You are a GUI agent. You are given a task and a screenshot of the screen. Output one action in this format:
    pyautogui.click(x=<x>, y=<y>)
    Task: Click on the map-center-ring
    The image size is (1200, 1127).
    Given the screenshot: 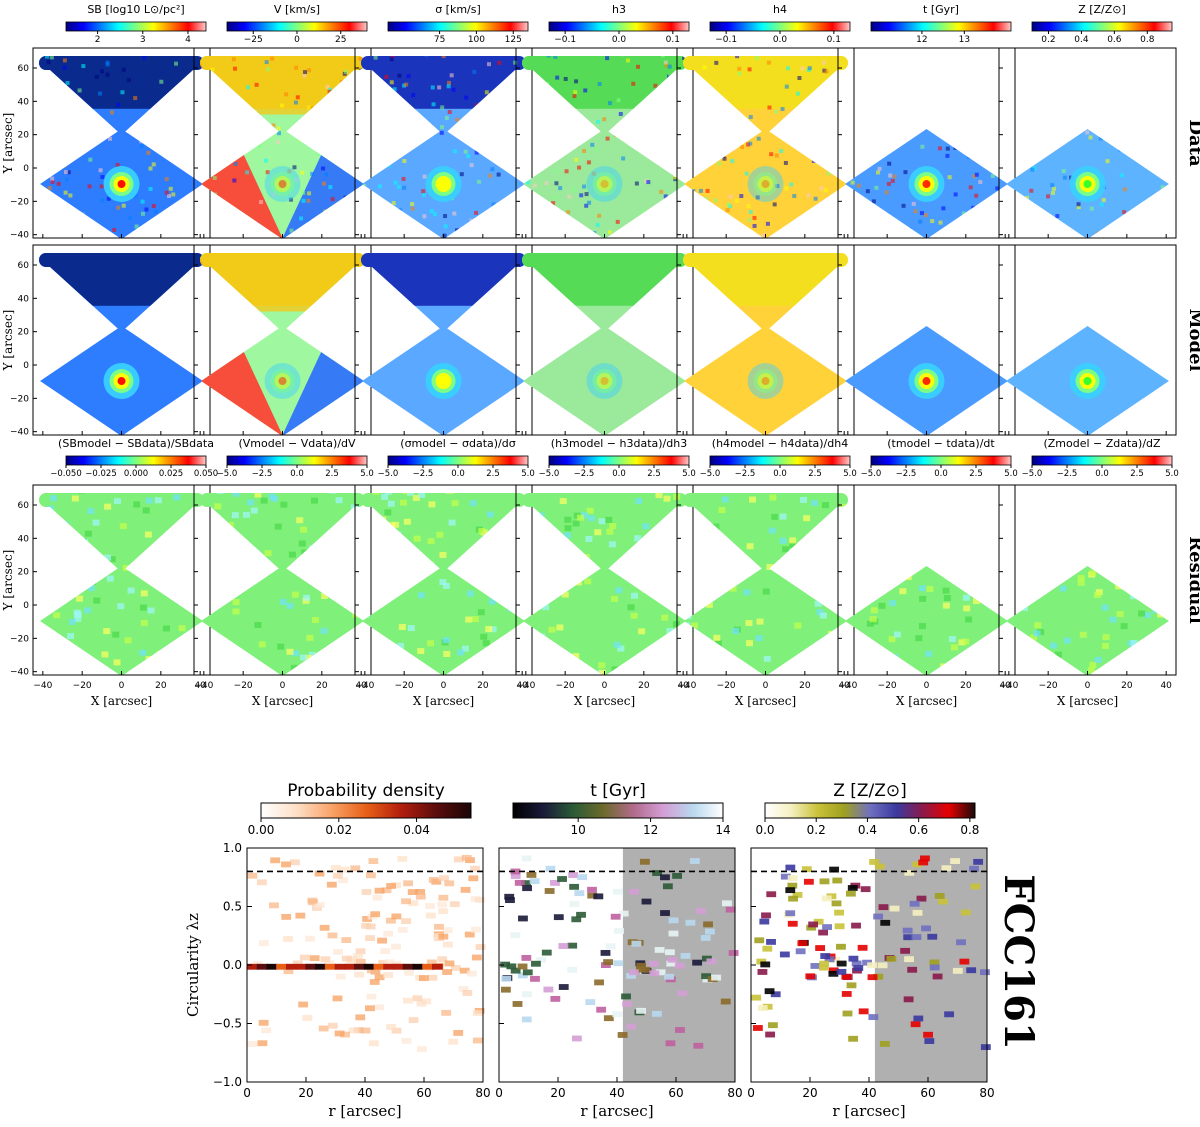 What is the action you would take?
    pyautogui.click(x=443, y=184)
    